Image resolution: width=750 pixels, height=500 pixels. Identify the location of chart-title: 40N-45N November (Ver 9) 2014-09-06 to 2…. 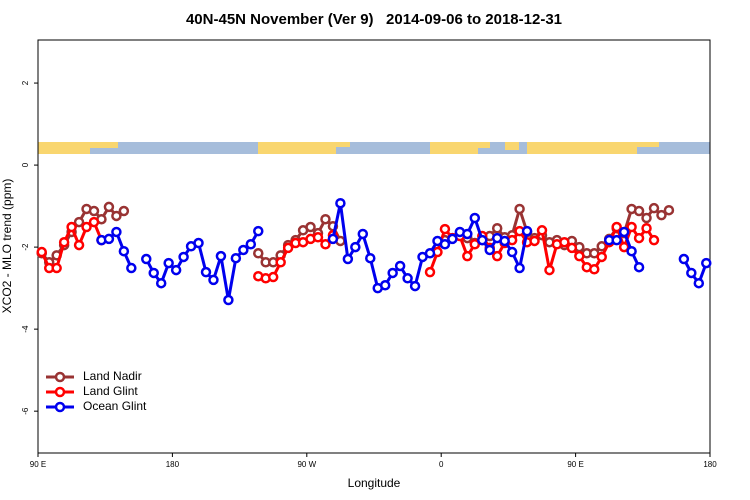
(374, 19).